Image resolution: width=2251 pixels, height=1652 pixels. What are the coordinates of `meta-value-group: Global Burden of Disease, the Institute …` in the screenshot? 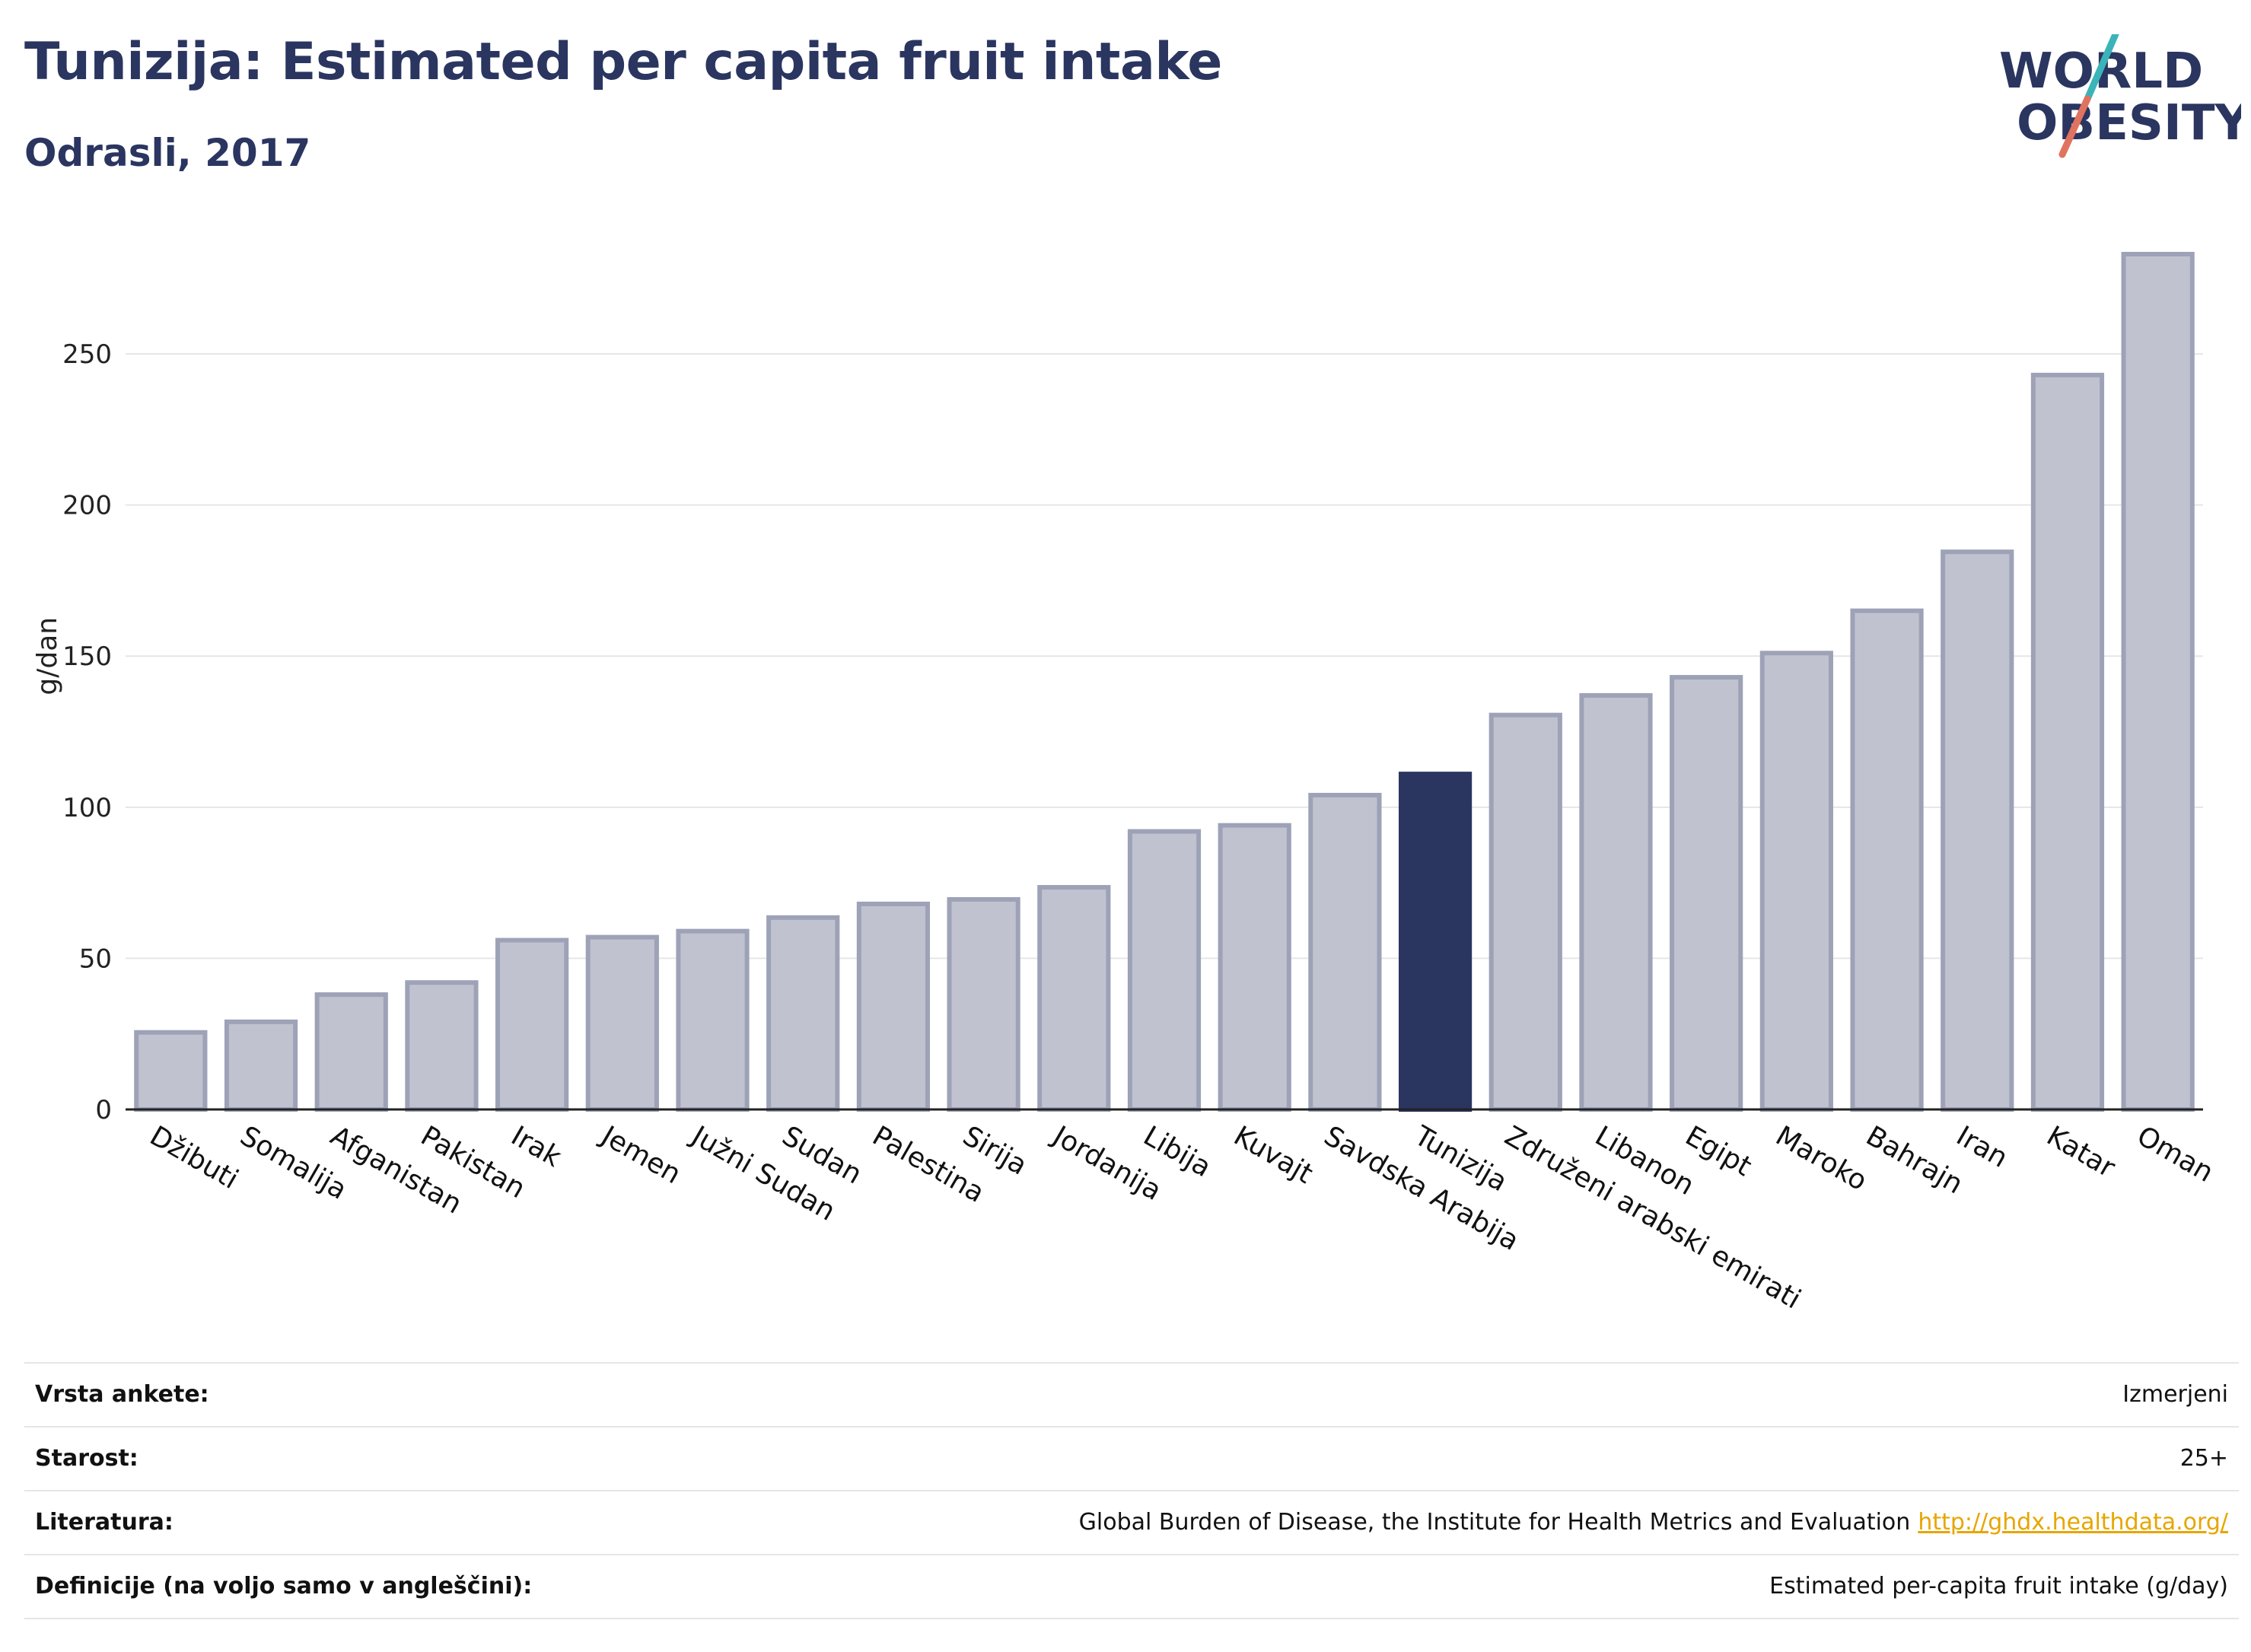 It's located at (1653, 1522).